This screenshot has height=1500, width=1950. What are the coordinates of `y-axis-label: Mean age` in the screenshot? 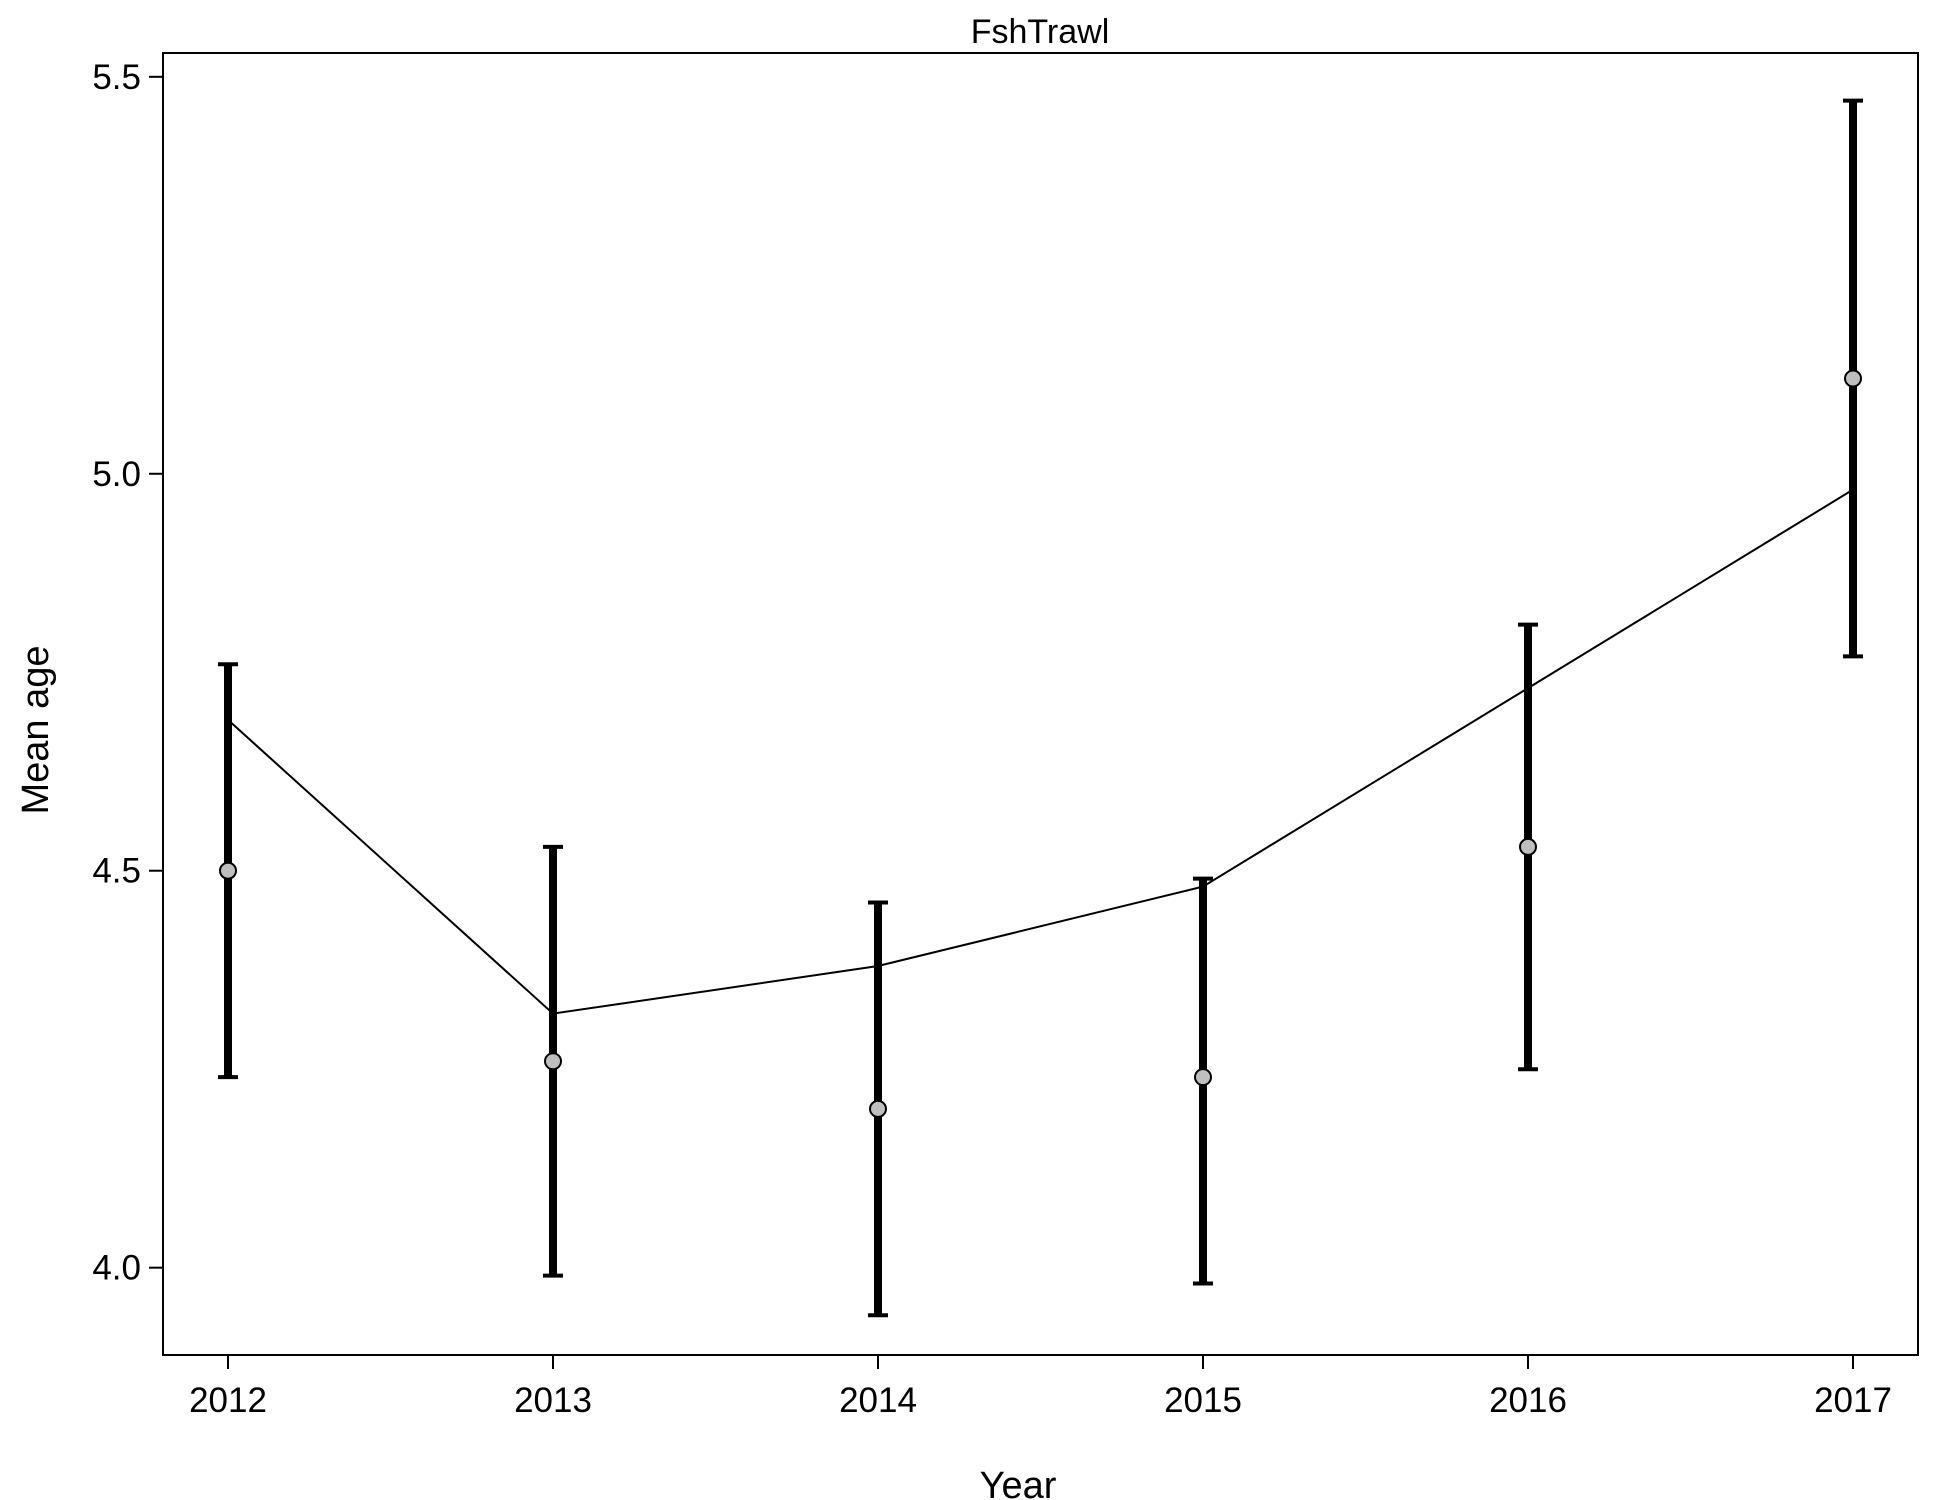 It's located at (36, 729).